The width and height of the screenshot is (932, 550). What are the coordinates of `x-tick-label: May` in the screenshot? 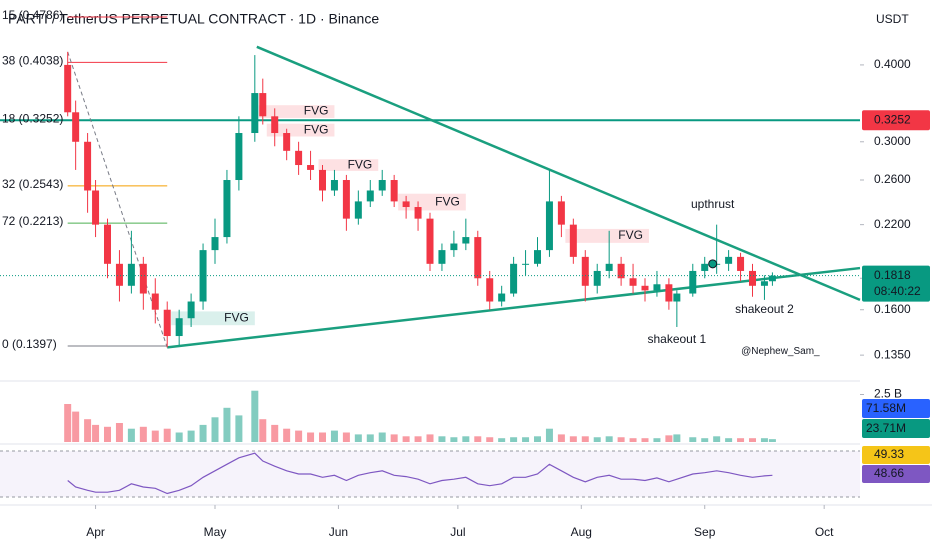 It's located at (215, 532).